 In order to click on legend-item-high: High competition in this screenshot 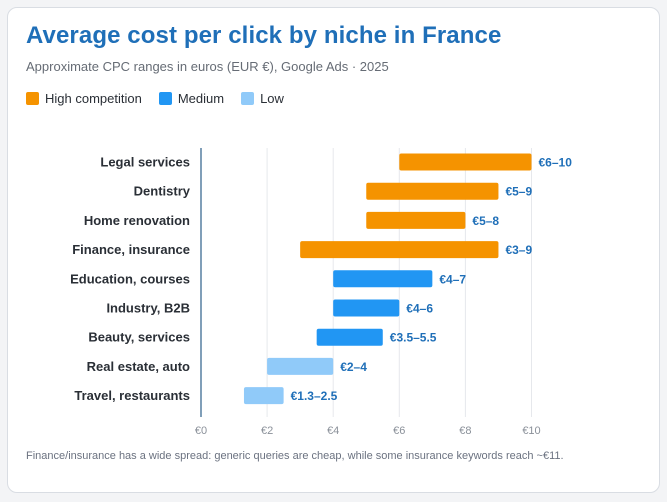, I will do `click(84, 98)`.